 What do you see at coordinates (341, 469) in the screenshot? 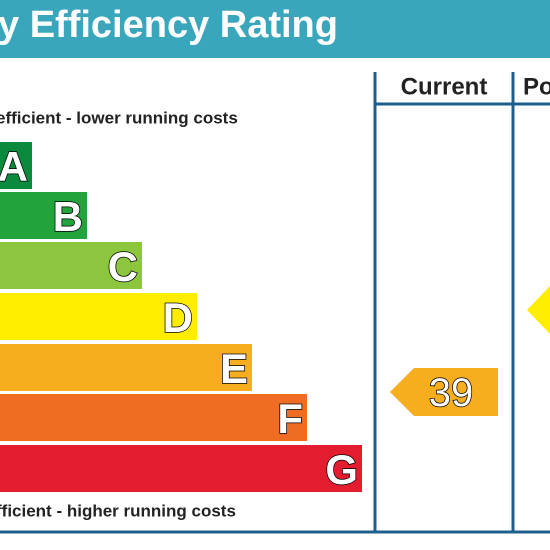
I see `band-letter: G` at bounding box center [341, 469].